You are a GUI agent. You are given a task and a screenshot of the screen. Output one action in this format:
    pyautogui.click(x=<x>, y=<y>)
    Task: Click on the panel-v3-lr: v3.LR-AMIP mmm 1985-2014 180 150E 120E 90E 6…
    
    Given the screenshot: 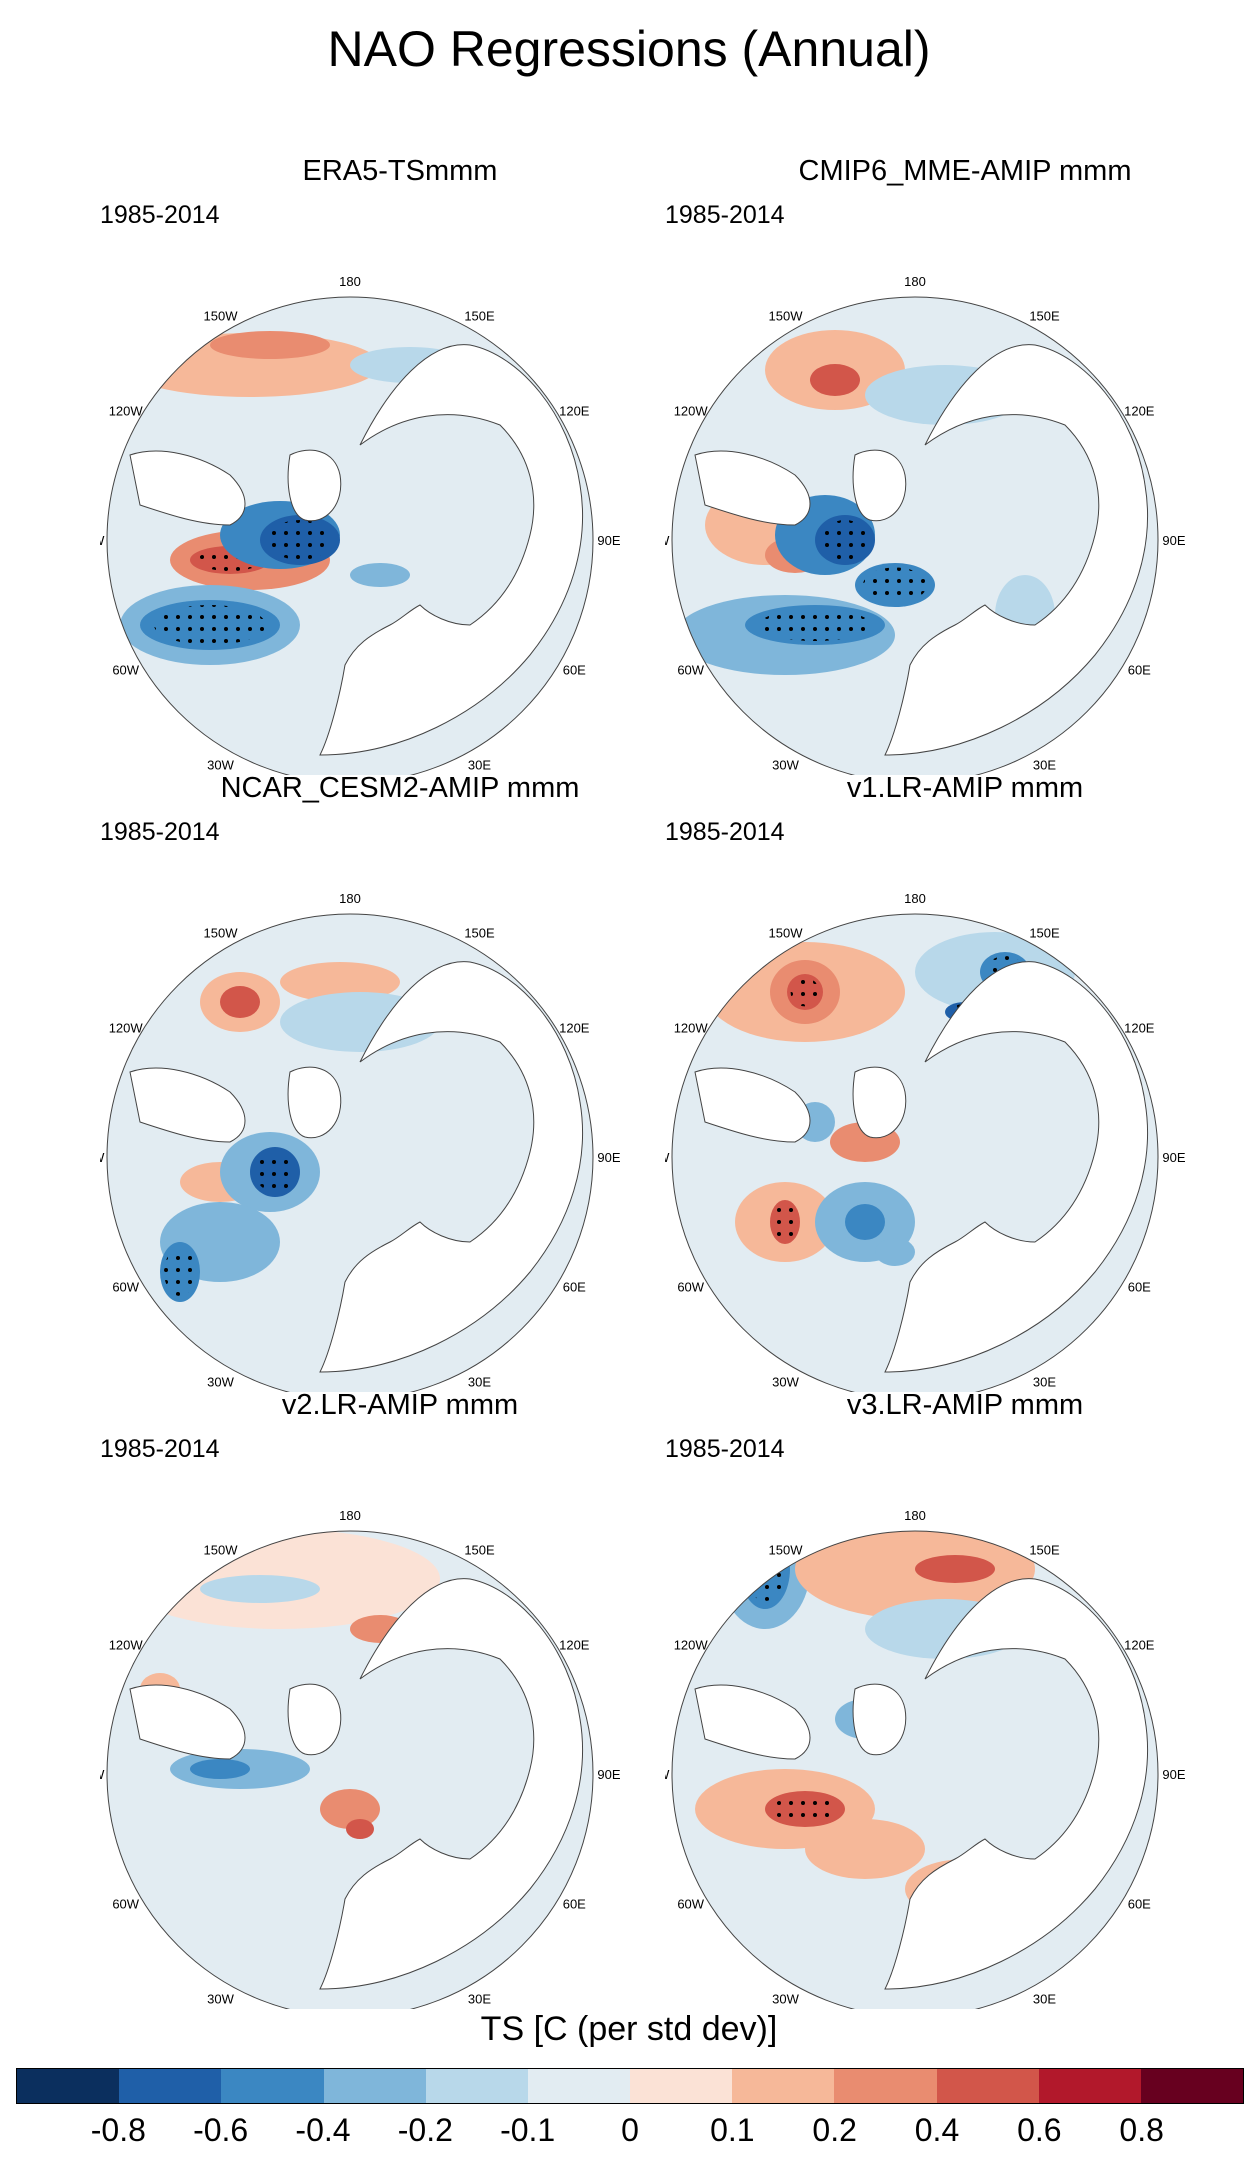 What is the action you would take?
    pyautogui.click(x=961, y=1699)
    